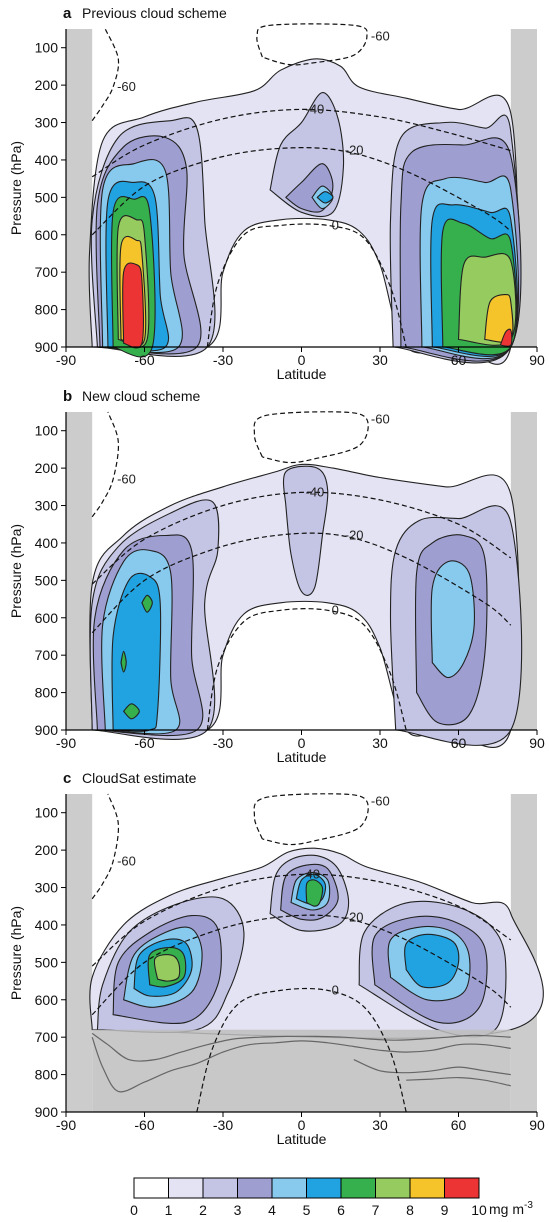 The height and width of the screenshot is (1222, 549). I want to click on colorbar-tick-label: 5, so click(307, 1210).